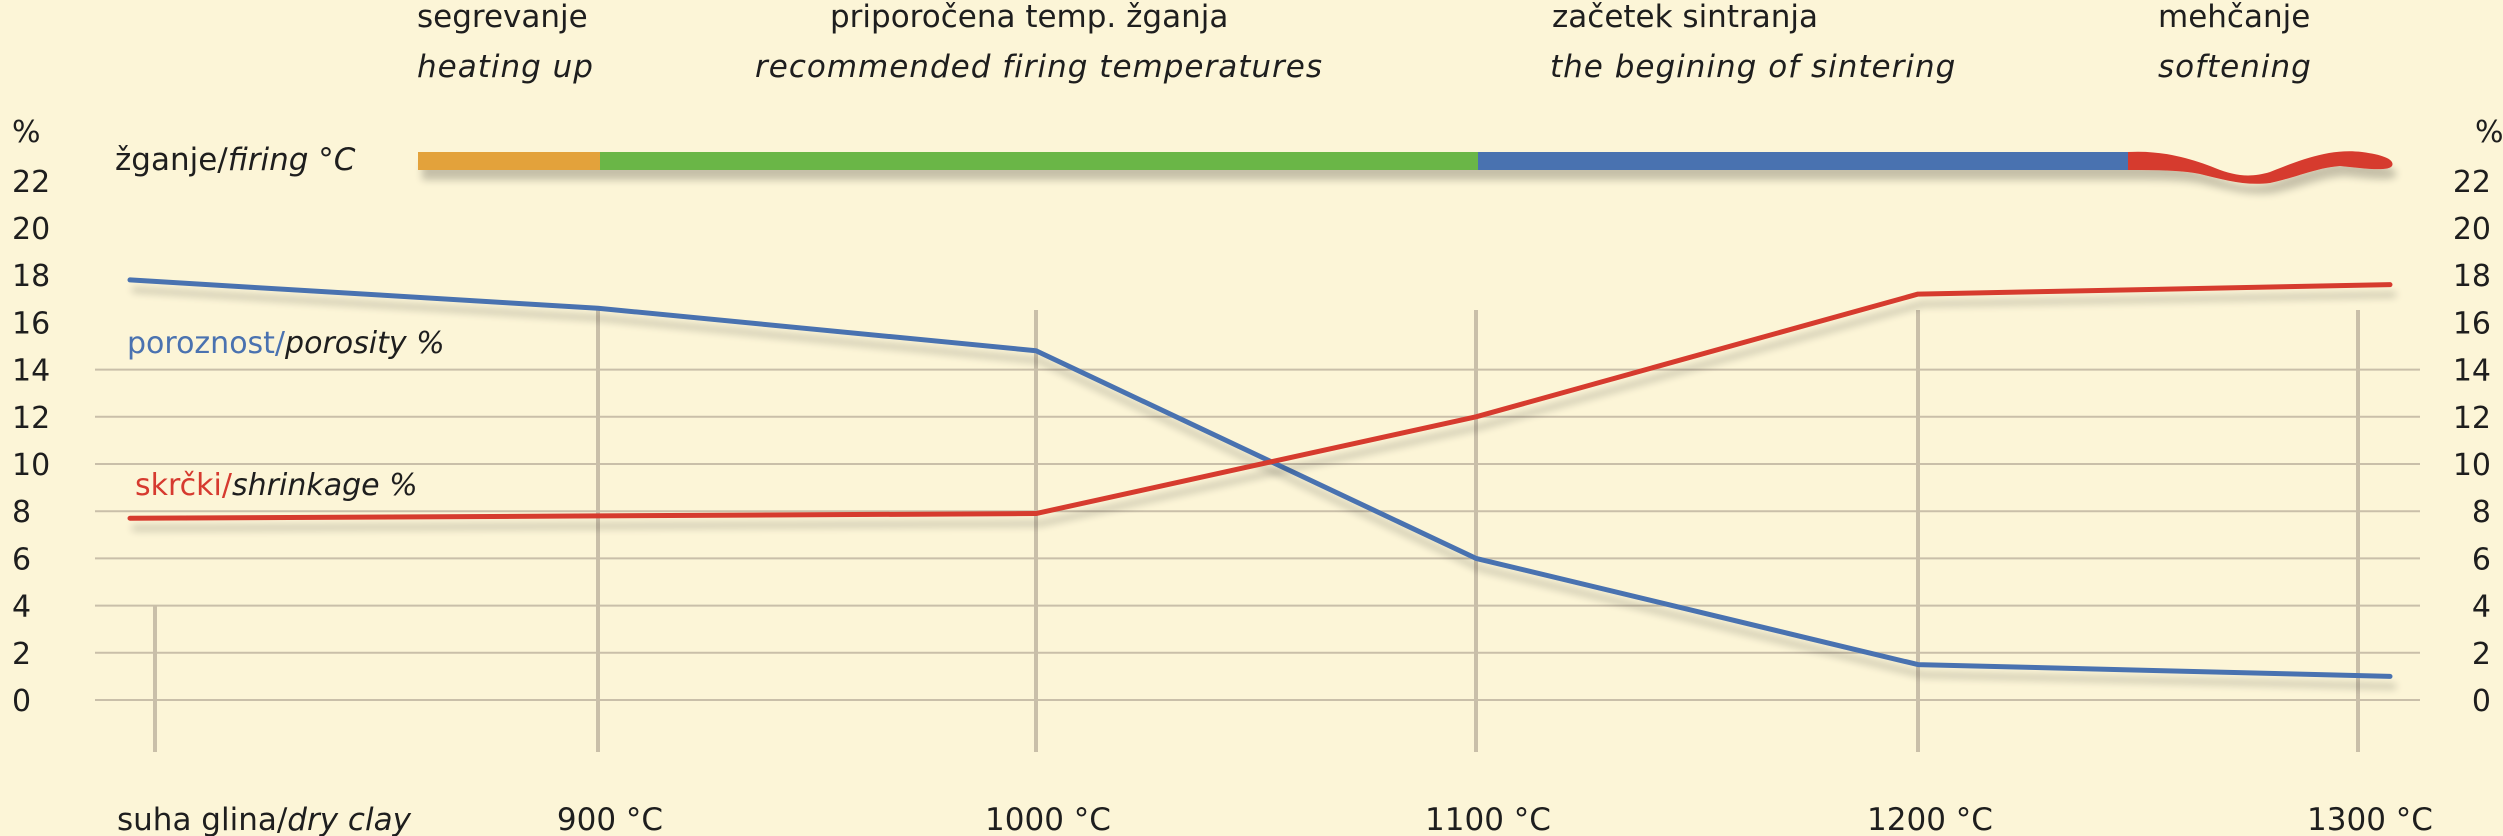  I want to click on x-tick-label: 1000 °C, so click(1048, 819).